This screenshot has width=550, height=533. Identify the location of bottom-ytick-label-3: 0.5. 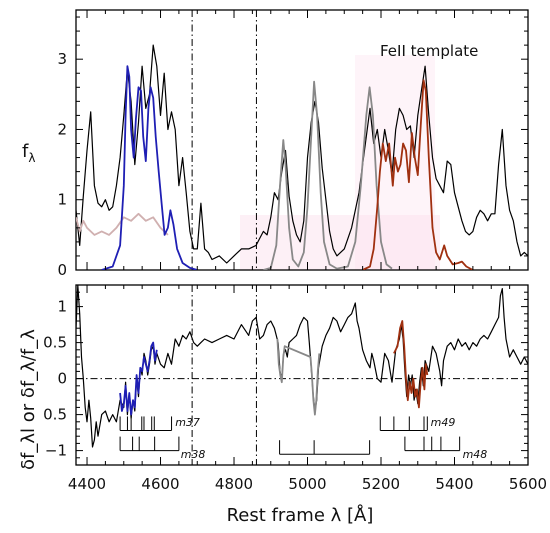
(55, 343).